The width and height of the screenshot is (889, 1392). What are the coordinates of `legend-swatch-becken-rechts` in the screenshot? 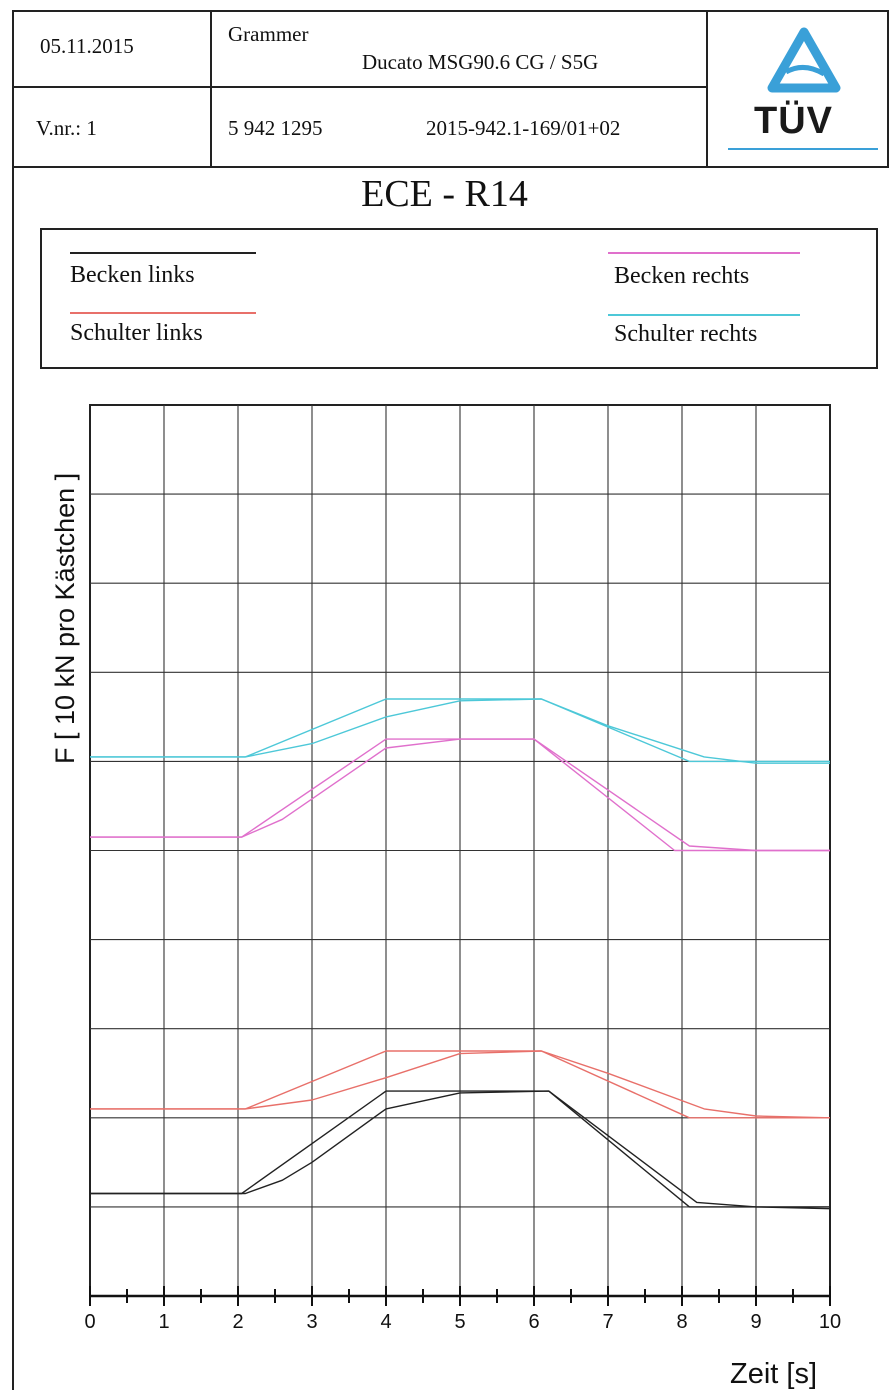 It's located at (704, 253).